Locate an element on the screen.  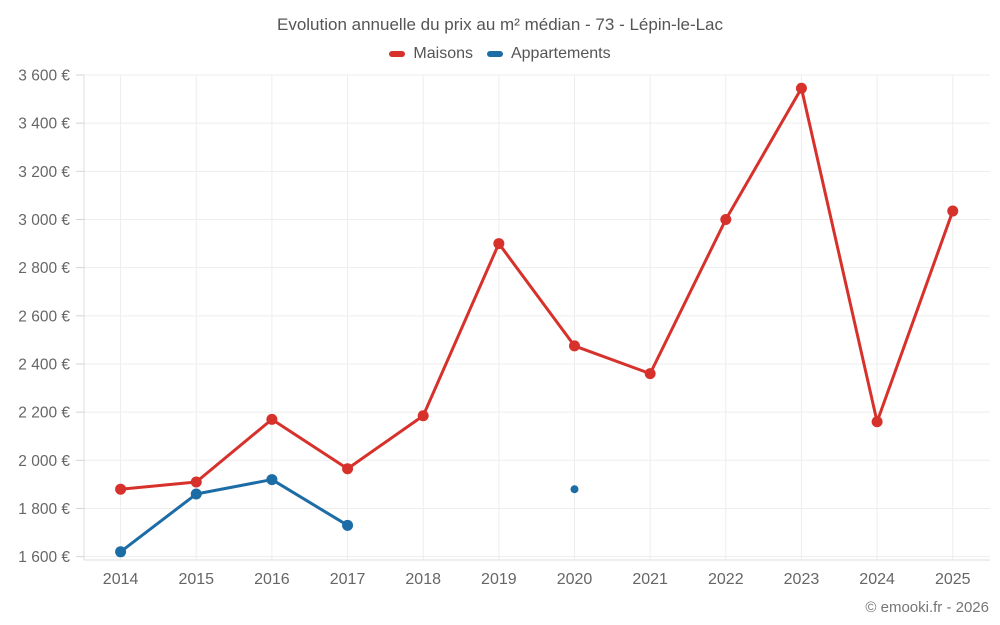
data-point-maisons-2022 is located at coordinates (726, 219).